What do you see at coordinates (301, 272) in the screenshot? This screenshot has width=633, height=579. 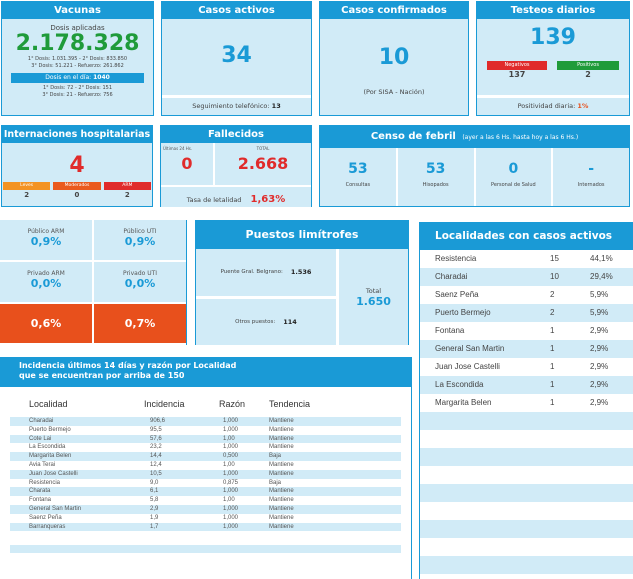 I see `belgrano-value: 1.536` at bounding box center [301, 272].